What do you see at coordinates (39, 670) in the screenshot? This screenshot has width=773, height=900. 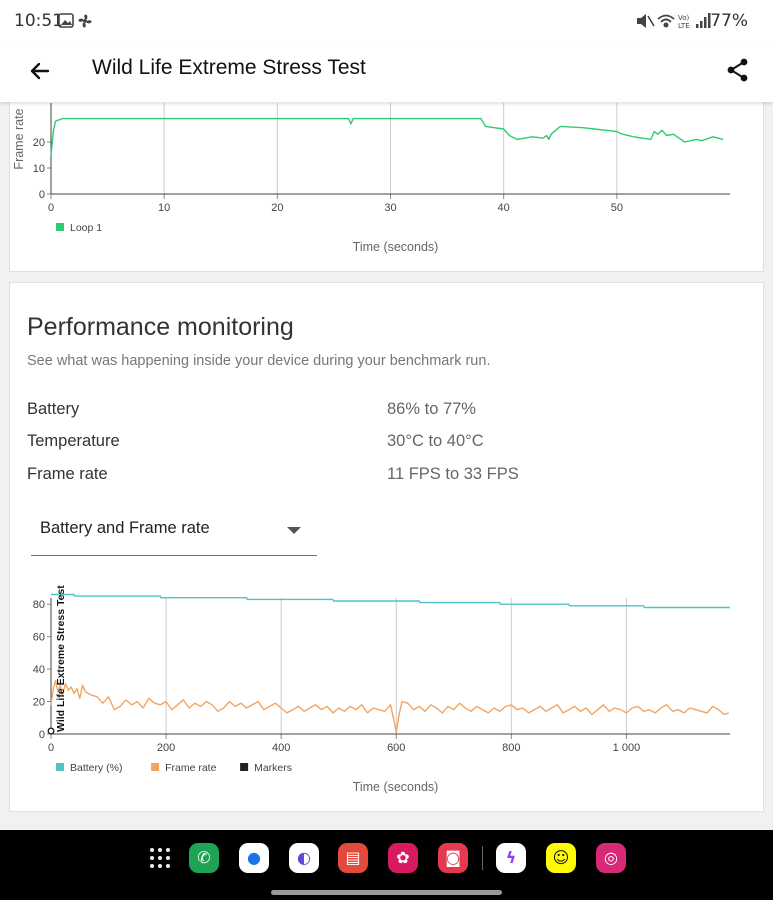 I see `y-tick-label: 40` at bounding box center [39, 670].